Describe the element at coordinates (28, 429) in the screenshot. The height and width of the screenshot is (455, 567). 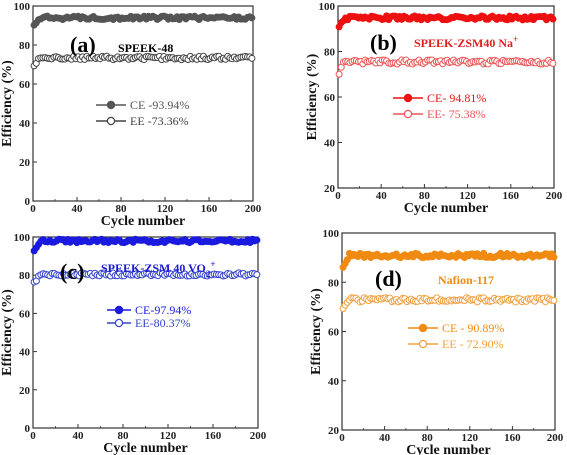
I see `y-tick-label: 0` at that location.